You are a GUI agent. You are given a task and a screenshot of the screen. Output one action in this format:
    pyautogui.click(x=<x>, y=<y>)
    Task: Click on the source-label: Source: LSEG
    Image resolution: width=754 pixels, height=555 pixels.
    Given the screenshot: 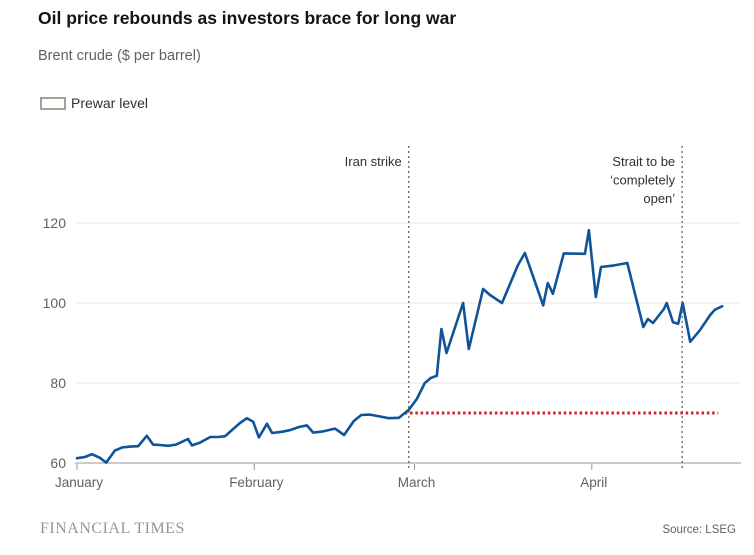 What is the action you would take?
    pyautogui.click(x=699, y=530)
    